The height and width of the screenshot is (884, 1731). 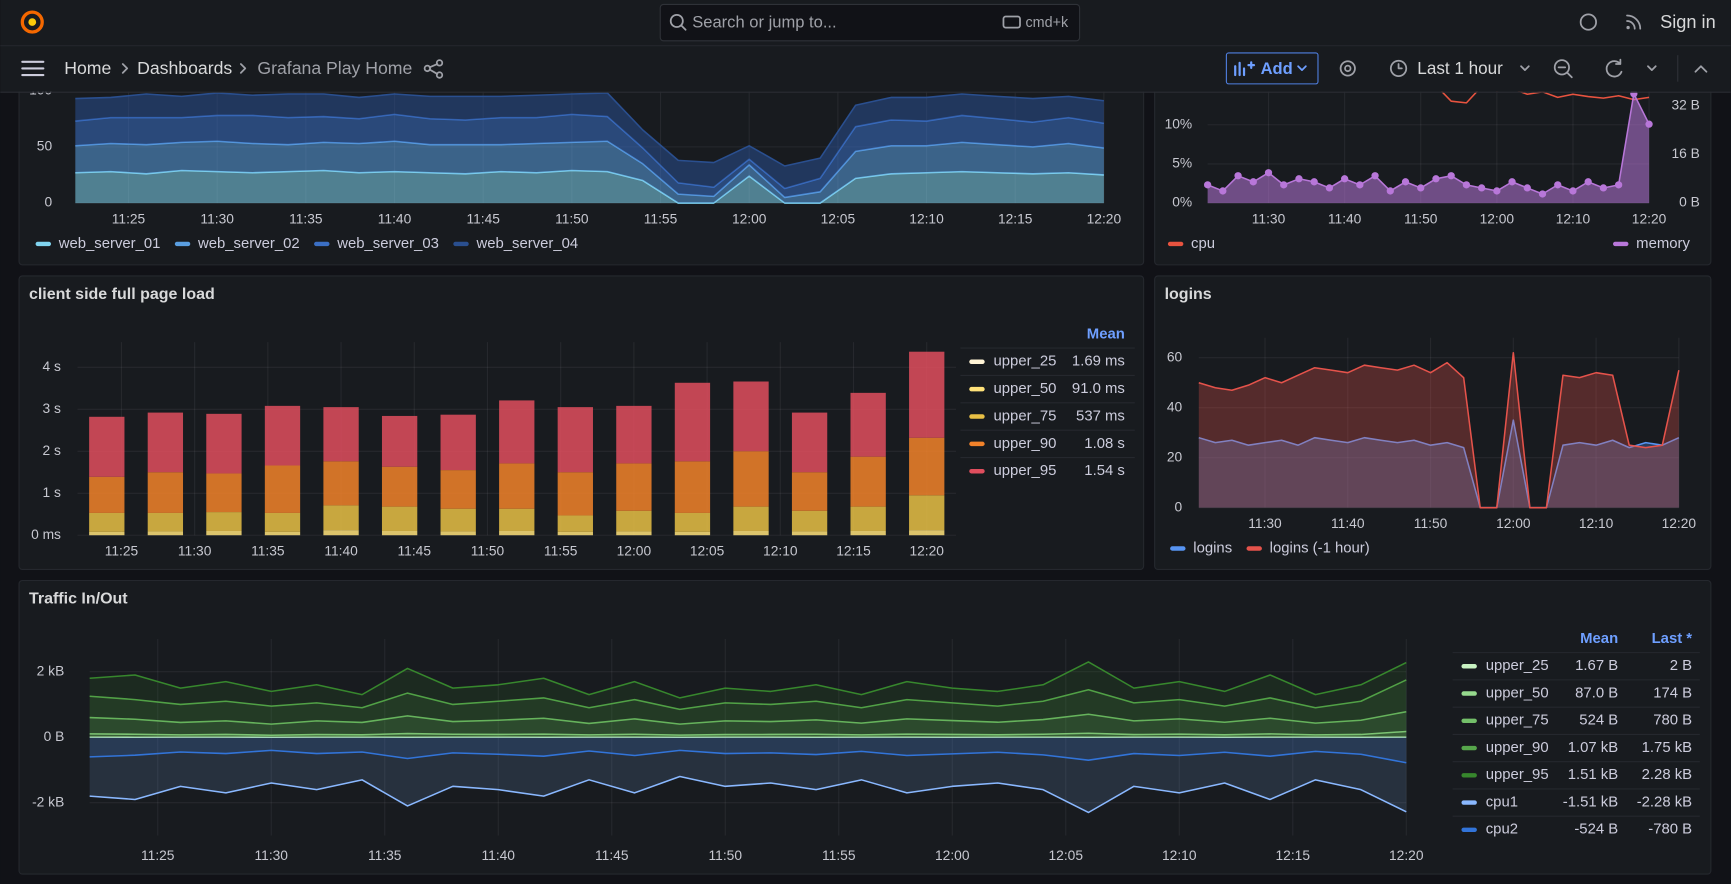 What do you see at coordinates (248, 244) in the screenshot?
I see `legend-label: web_server_02` at bounding box center [248, 244].